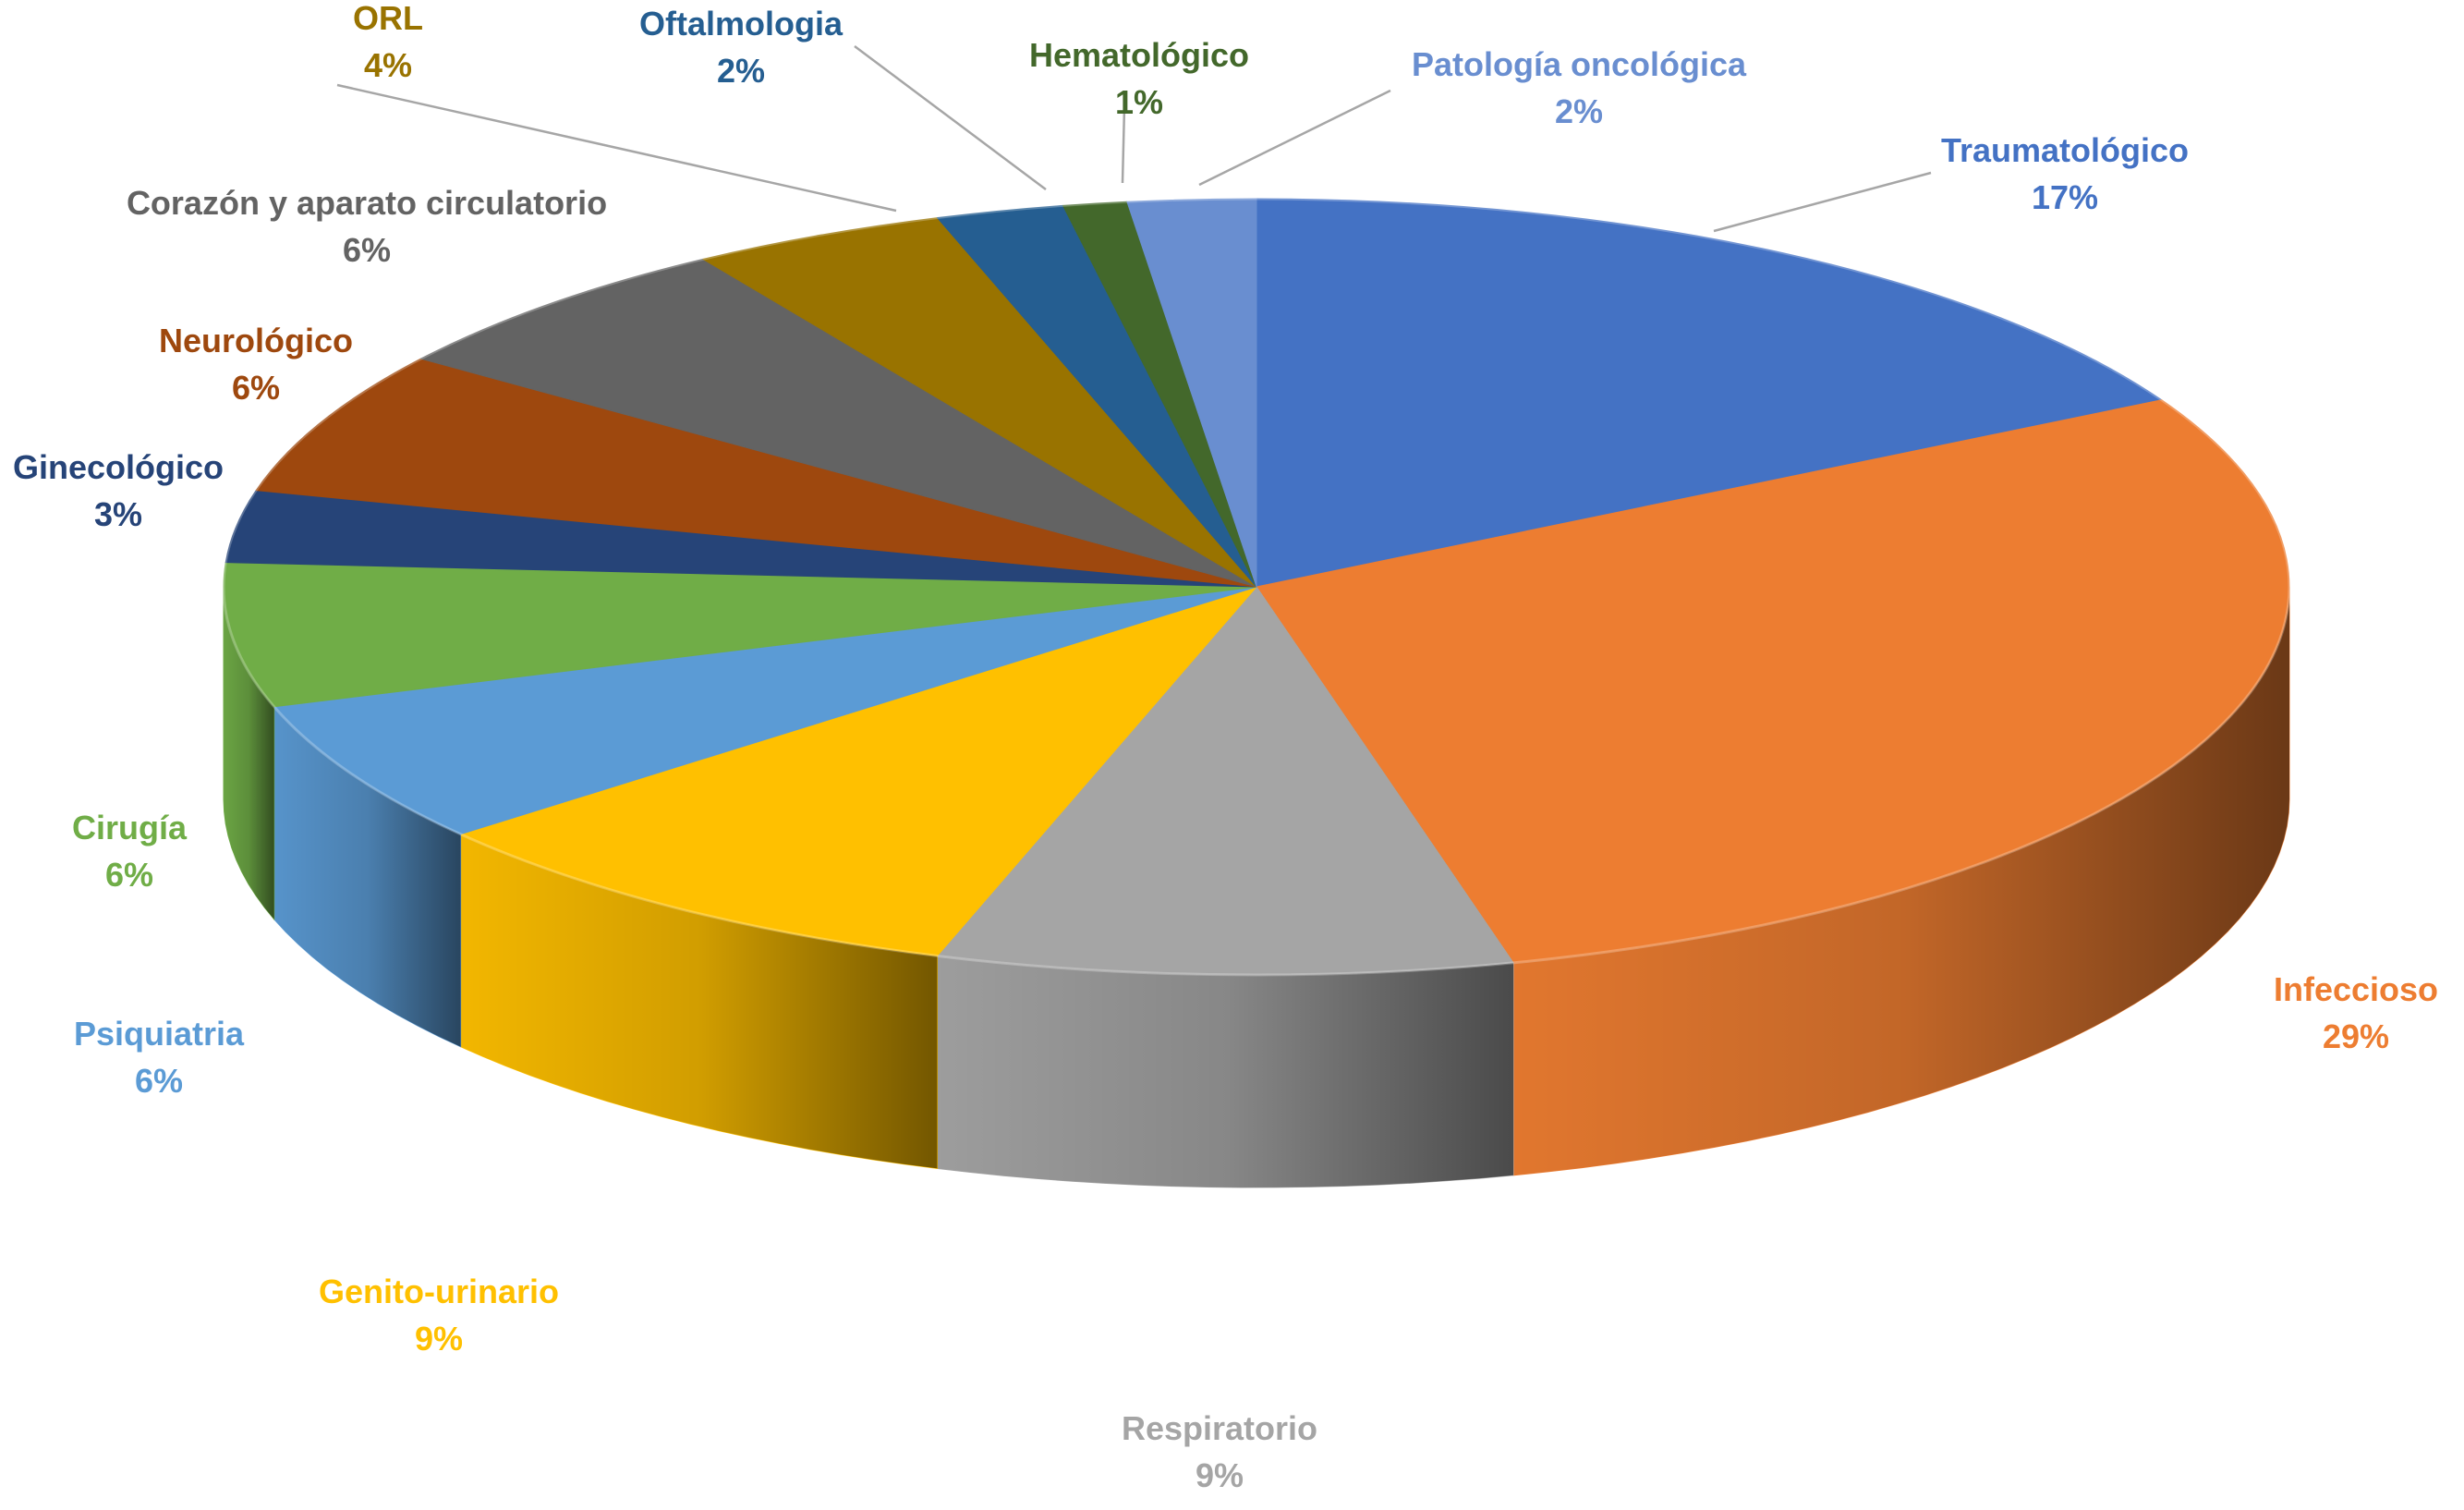 The image size is (2464, 1510). What do you see at coordinates (159, 1034) in the screenshot?
I see `slice-label-psiquiatria: Psiquiatria` at bounding box center [159, 1034].